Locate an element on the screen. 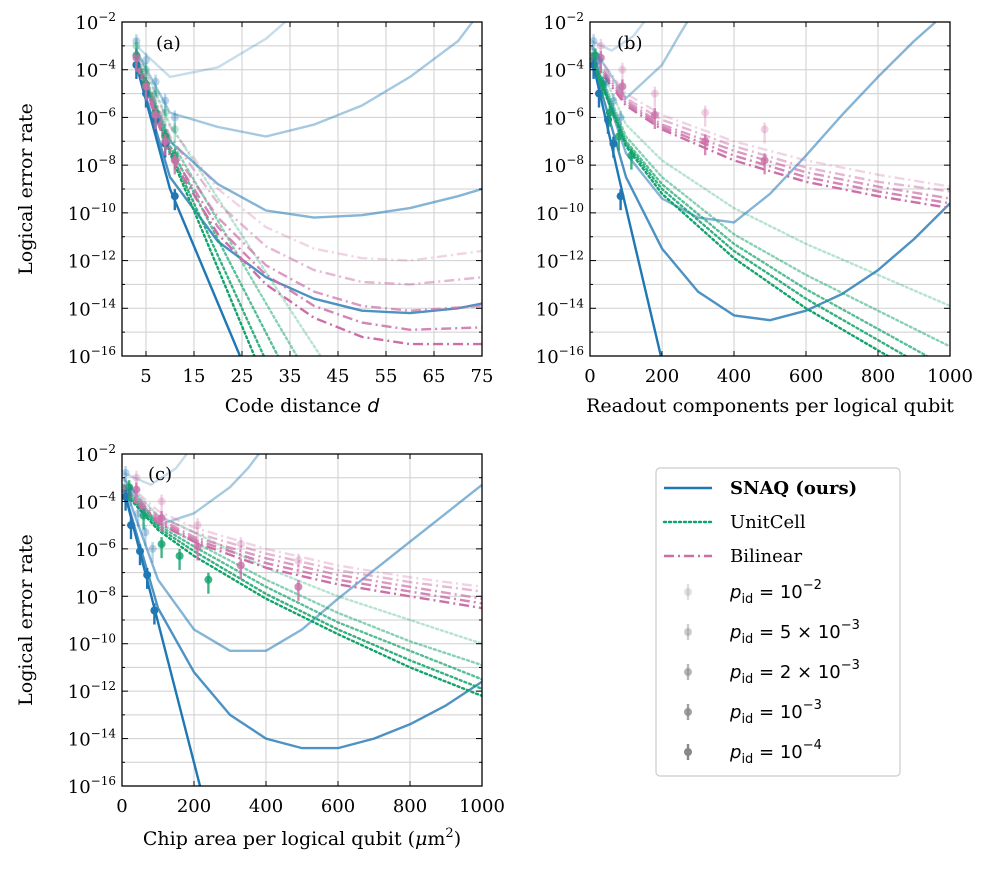  panel-a-xtick-label: 55 is located at coordinates (386, 376).